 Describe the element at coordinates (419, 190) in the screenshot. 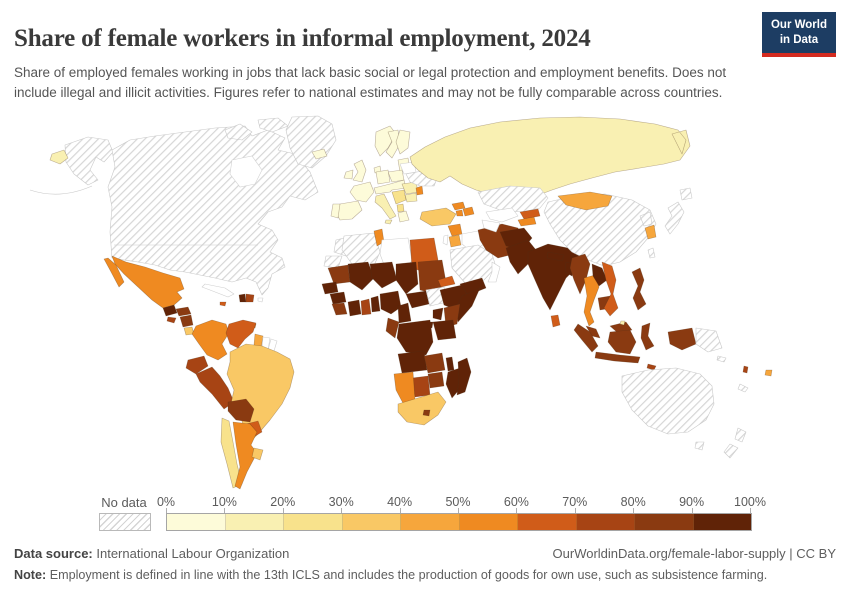

I see `country-moldova` at that location.